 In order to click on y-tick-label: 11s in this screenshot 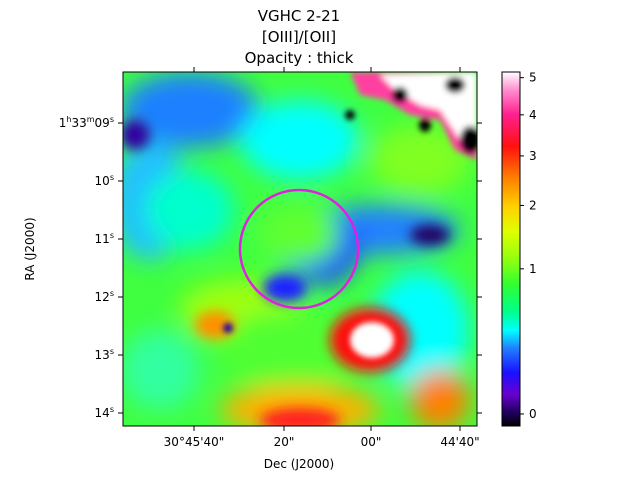, I will do `click(104, 238)`.